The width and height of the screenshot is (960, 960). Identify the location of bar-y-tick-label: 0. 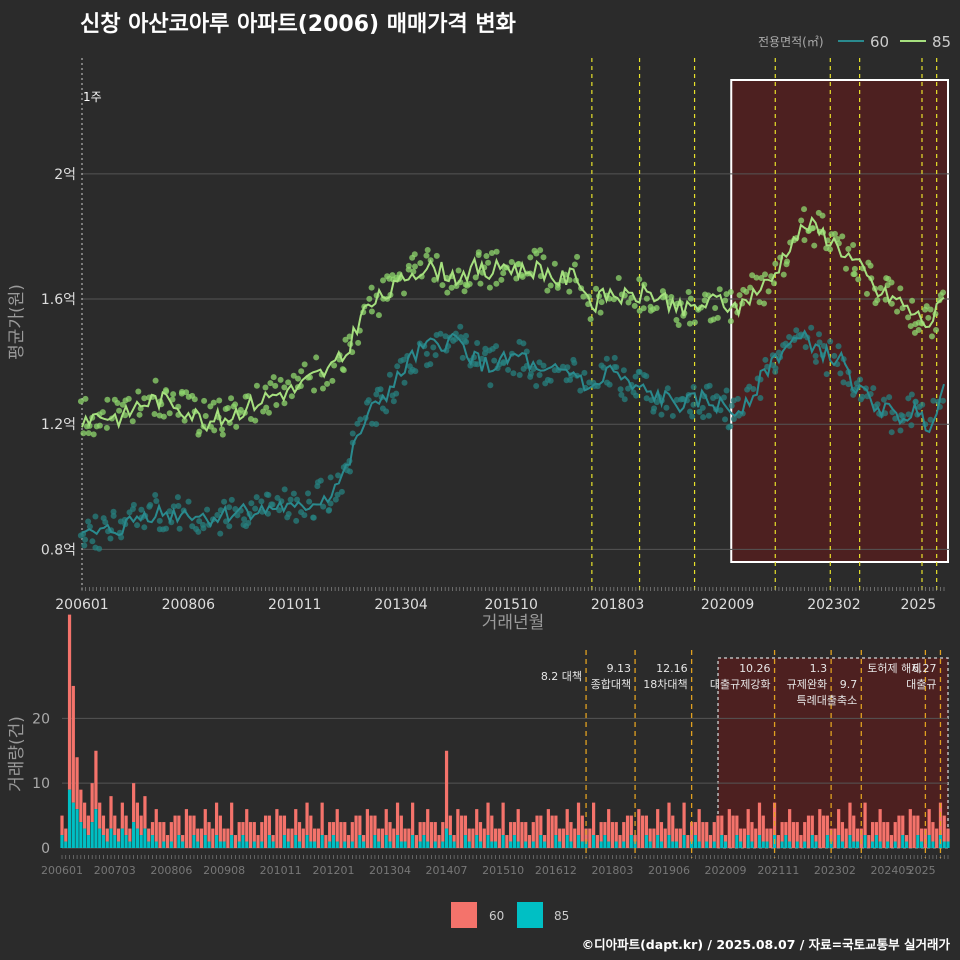
(45, 849).